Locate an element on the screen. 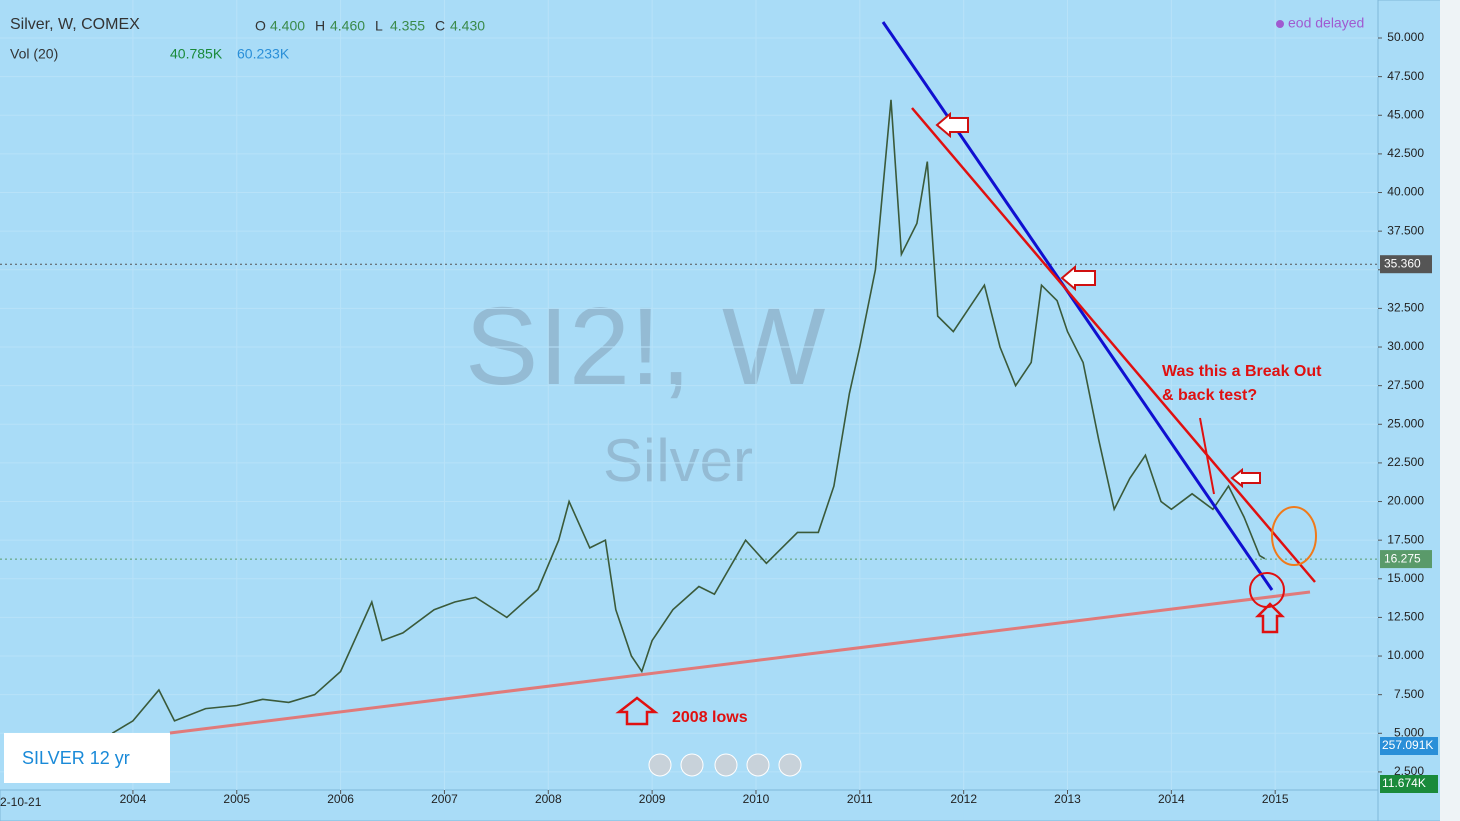  y-tick-label: 45.000 is located at coordinates (1405, 114).